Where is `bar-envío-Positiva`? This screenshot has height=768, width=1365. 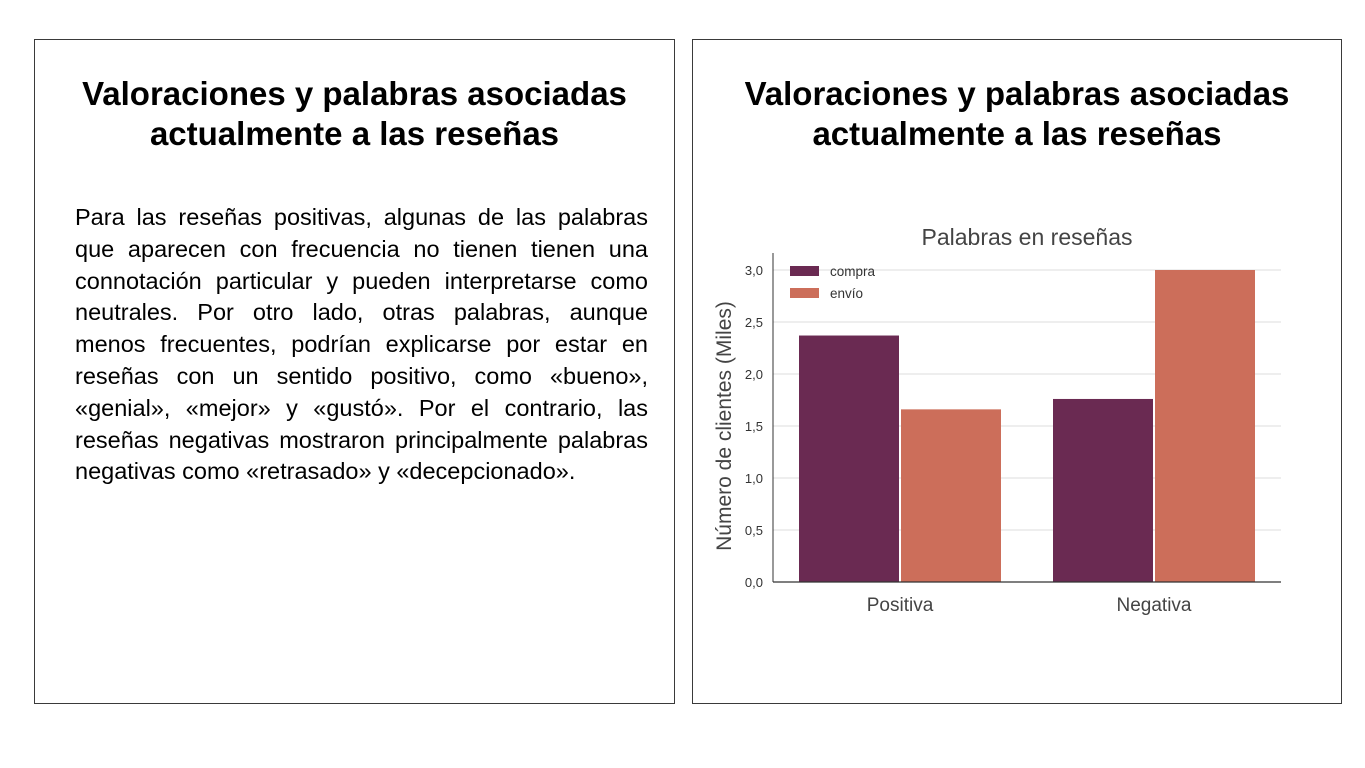 bar-envío-Positiva is located at coordinates (951, 495).